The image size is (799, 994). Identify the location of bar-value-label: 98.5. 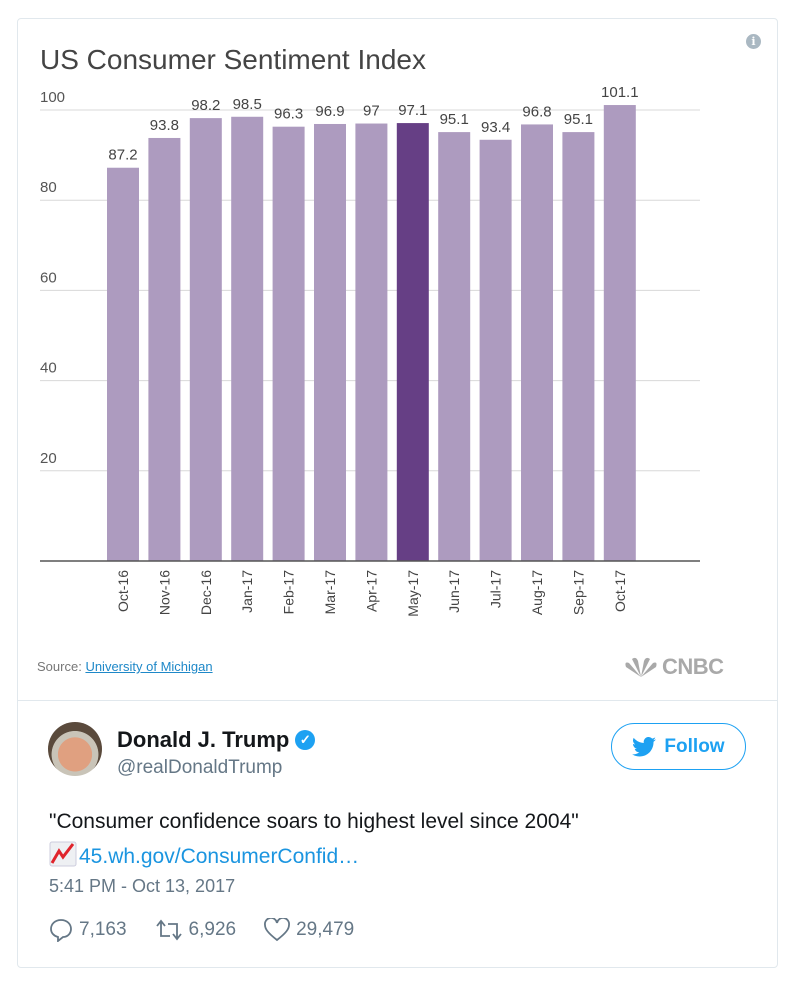
(247, 104).